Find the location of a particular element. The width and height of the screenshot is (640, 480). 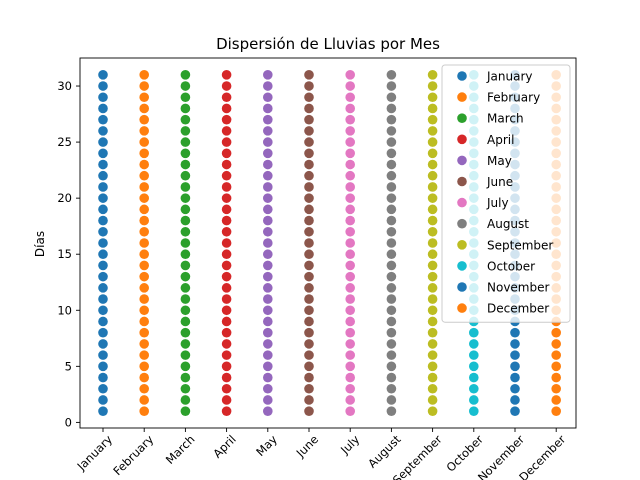

legend-label: April is located at coordinates (500, 140).